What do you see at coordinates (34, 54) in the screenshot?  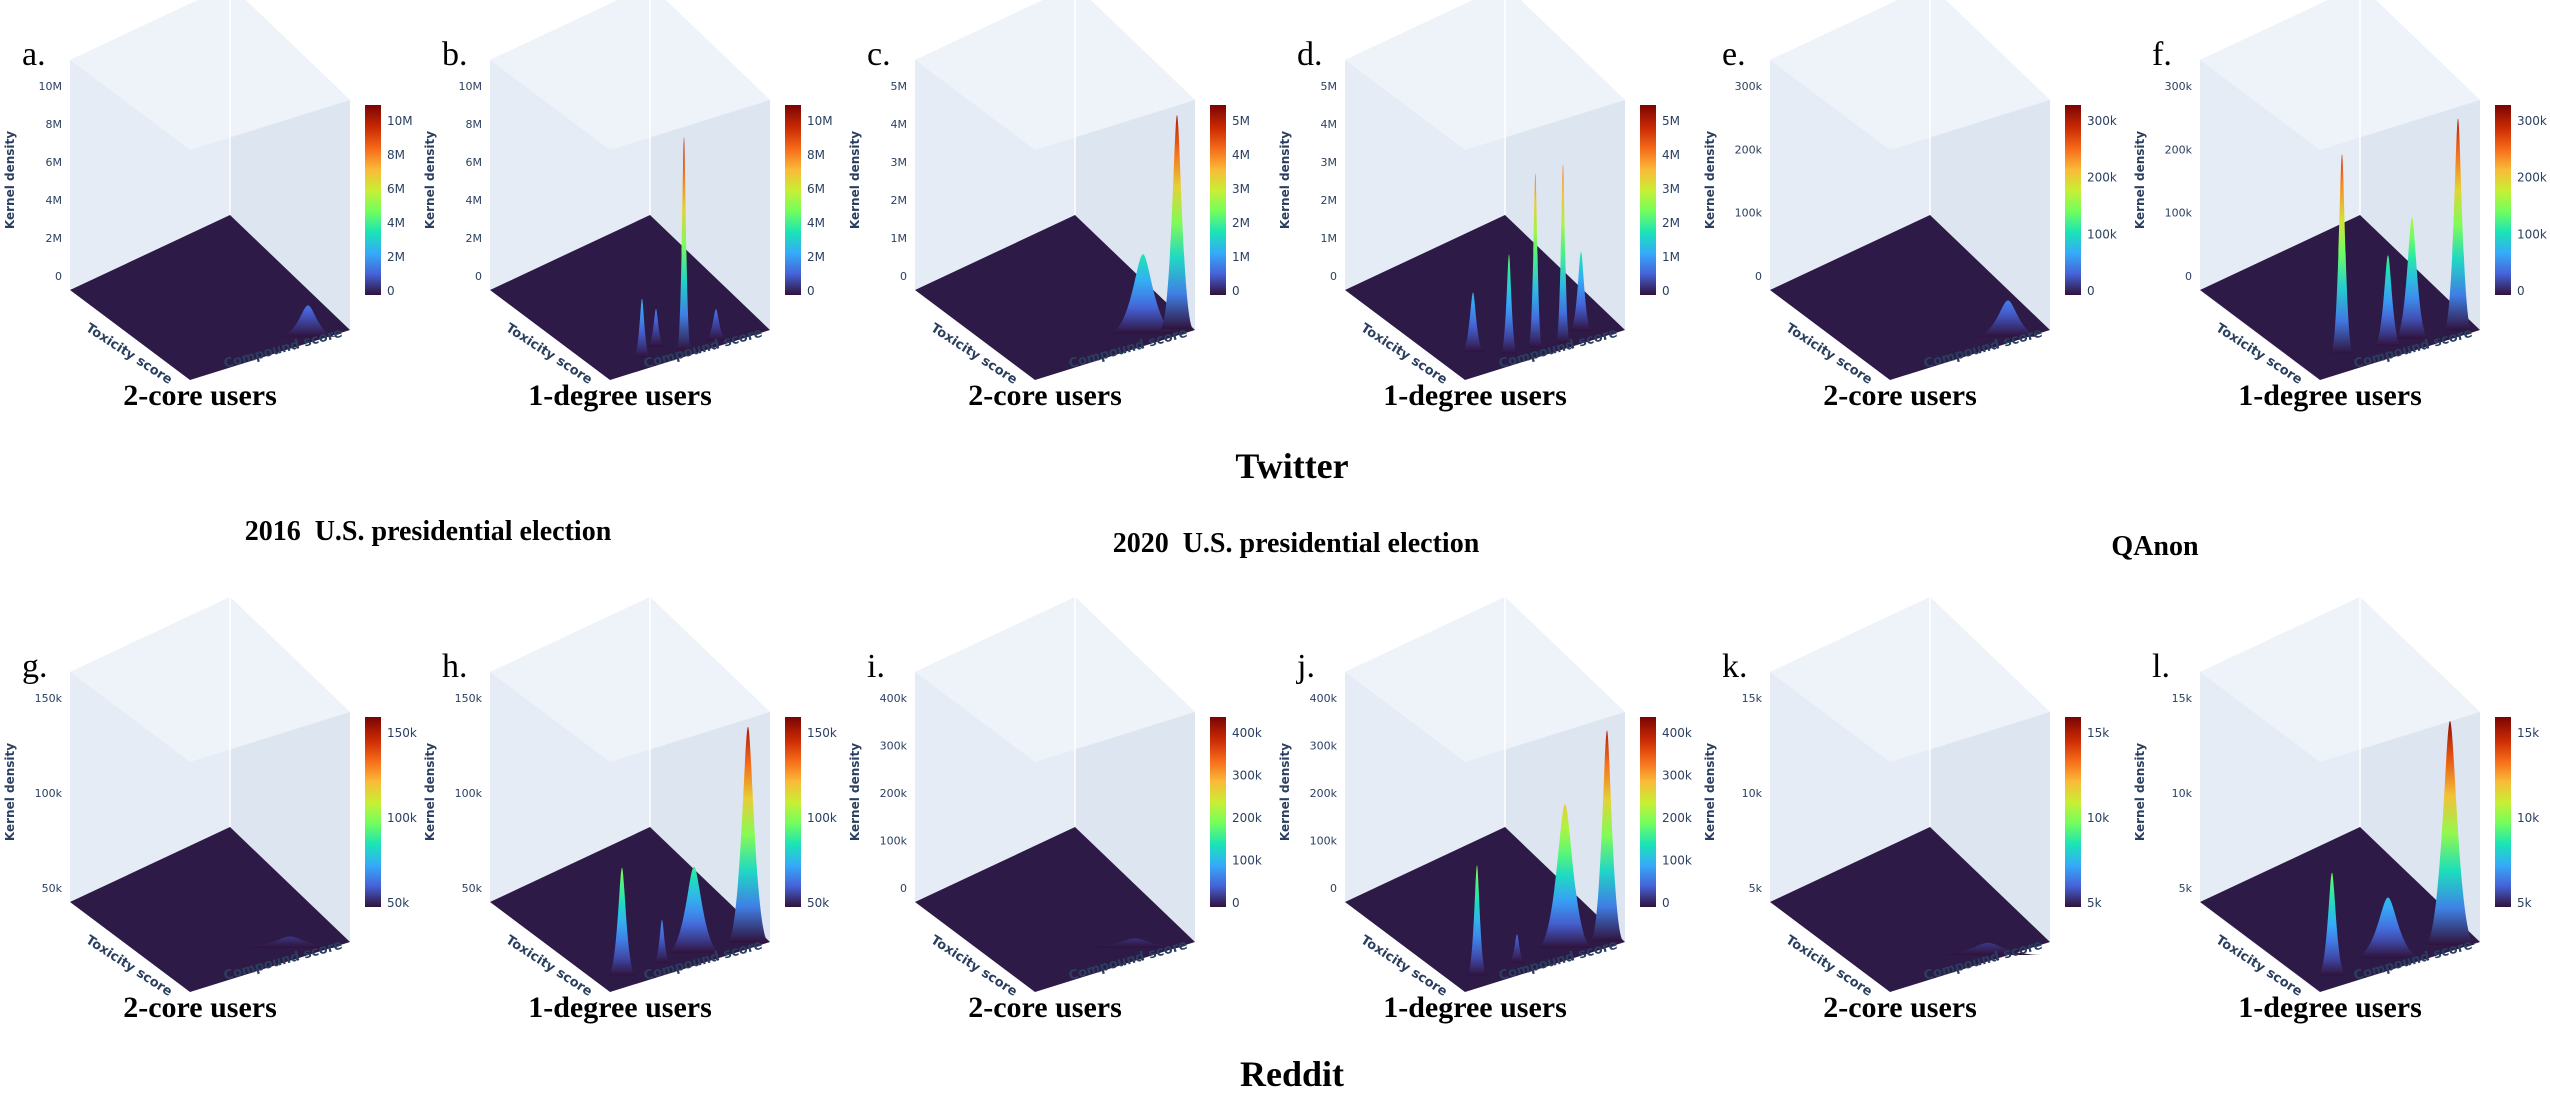 I see `panel-letter: a.` at bounding box center [34, 54].